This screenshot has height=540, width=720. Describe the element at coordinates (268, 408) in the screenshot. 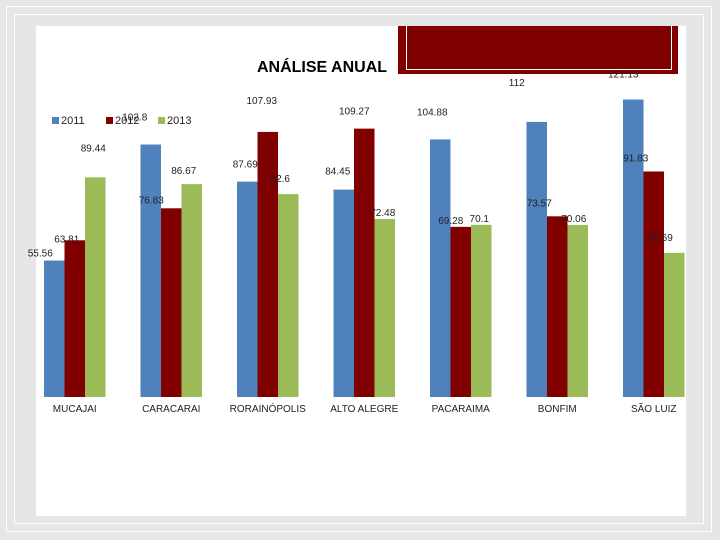

I see `category-label-2: RORAINÓPOLIS` at that location.